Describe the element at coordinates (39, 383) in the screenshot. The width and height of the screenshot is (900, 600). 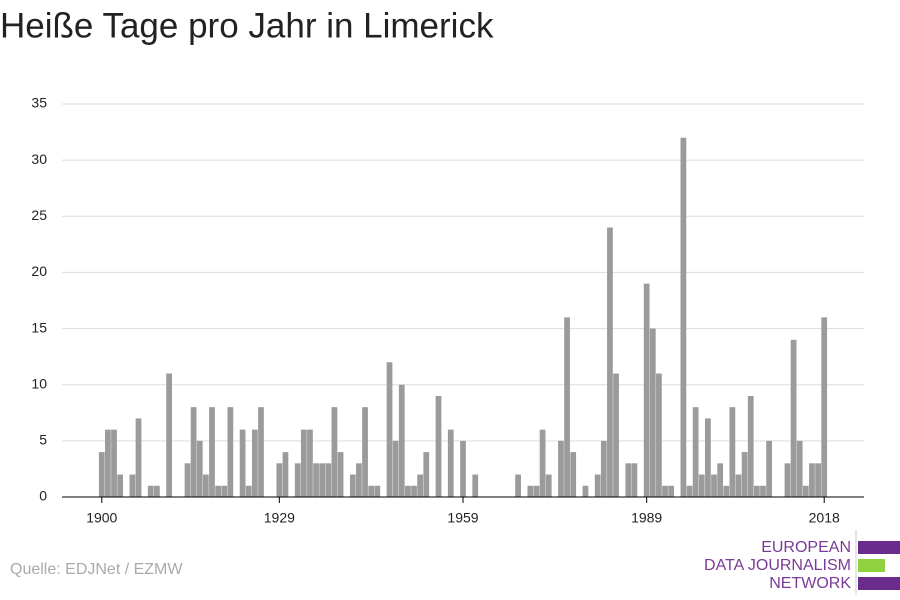
I see `y-tick-label: 10` at that location.